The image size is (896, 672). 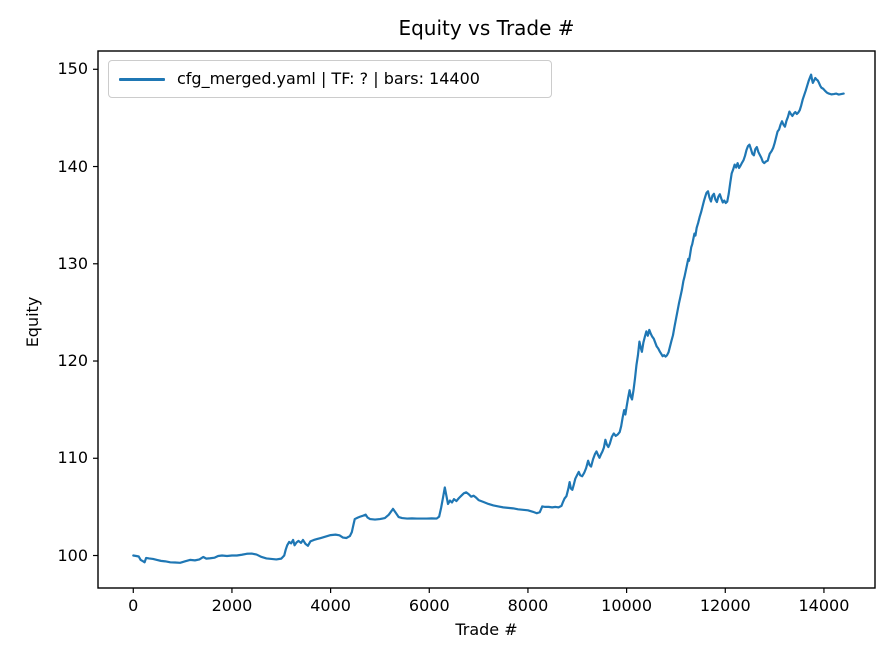 I want to click on y-tick-label: 140, so click(x=72, y=166).